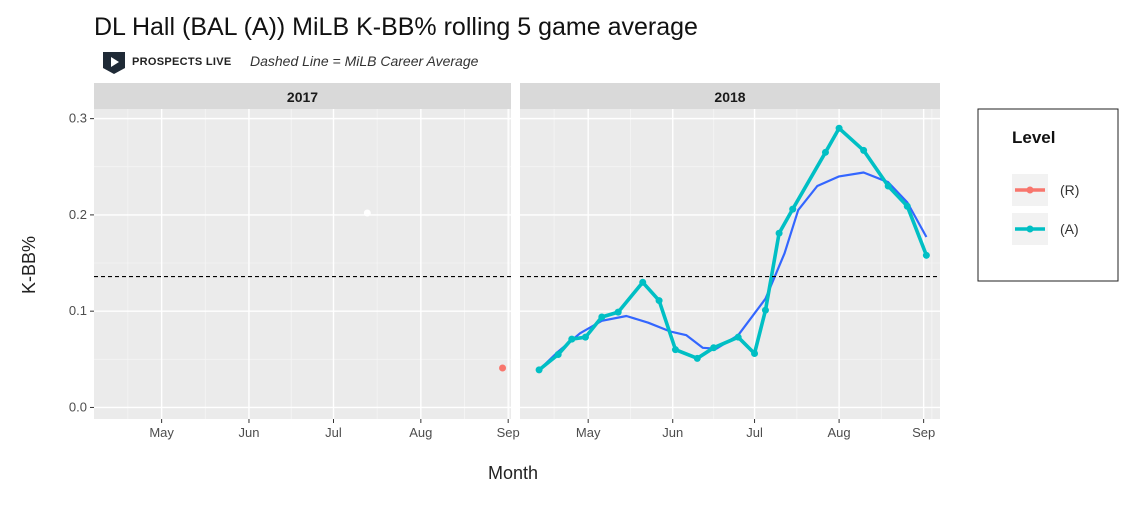 The height and width of the screenshot is (507, 1131). Describe the element at coordinates (1045, 229) in the screenshot. I see `legend-entry: (A)` at that location.